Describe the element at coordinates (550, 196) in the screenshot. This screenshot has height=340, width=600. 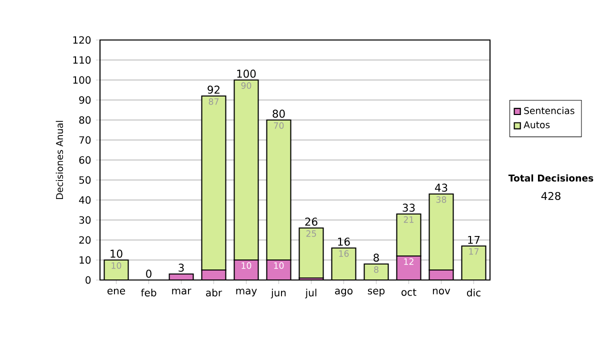
I see `text: 428` at that location.